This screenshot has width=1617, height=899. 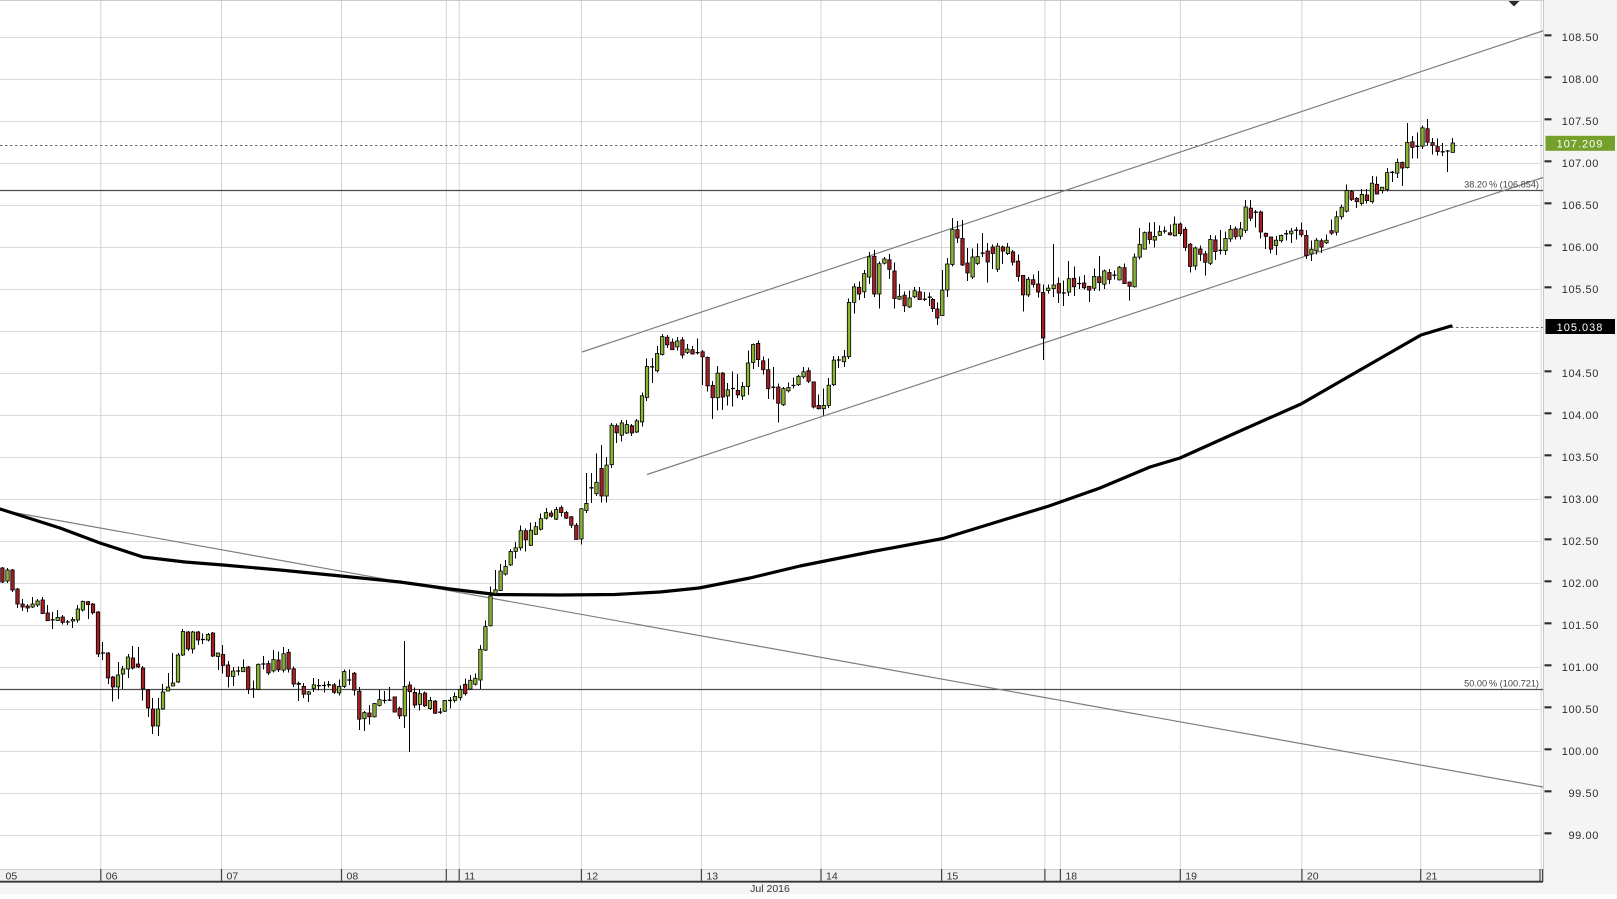 What do you see at coordinates (353, 877) in the screenshot?
I see `svg-text: 08` at bounding box center [353, 877].